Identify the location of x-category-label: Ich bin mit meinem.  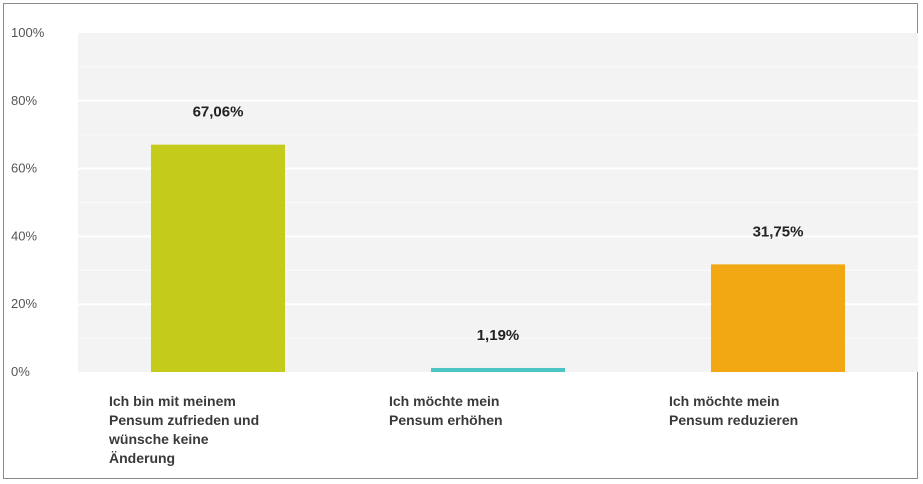
(172, 401).